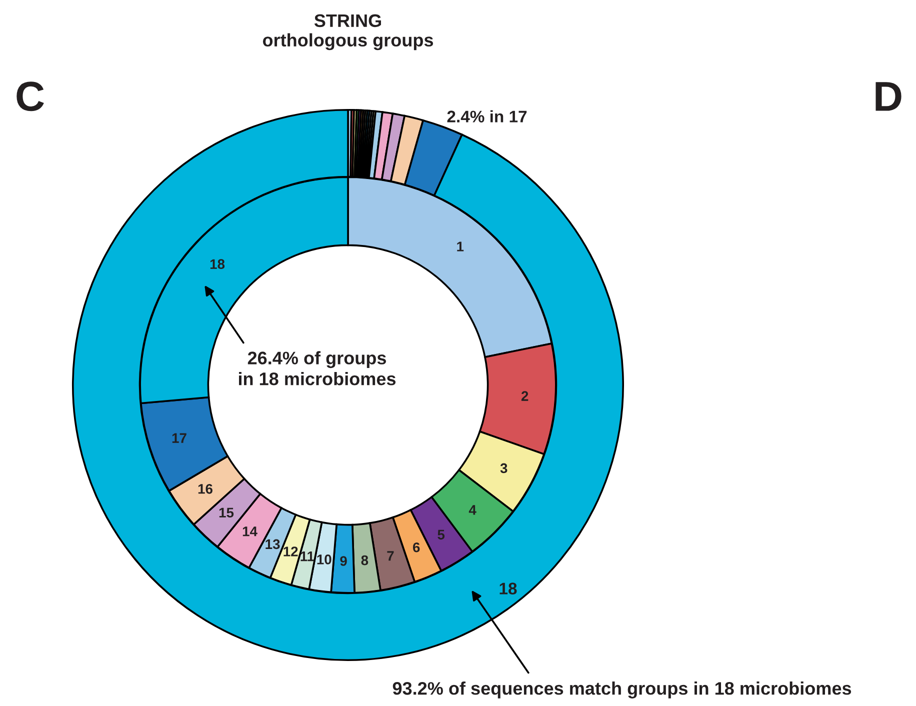 The image size is (916, 706). Describe the element at coordinates (291, 551) in the screenshot. I see `slice-label: 12` at that location.